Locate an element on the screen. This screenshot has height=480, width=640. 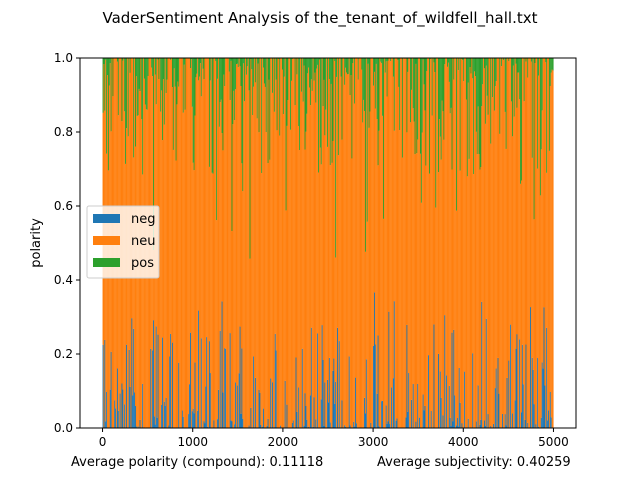
legend: neg neu pos is located at coordinates (123, 242).